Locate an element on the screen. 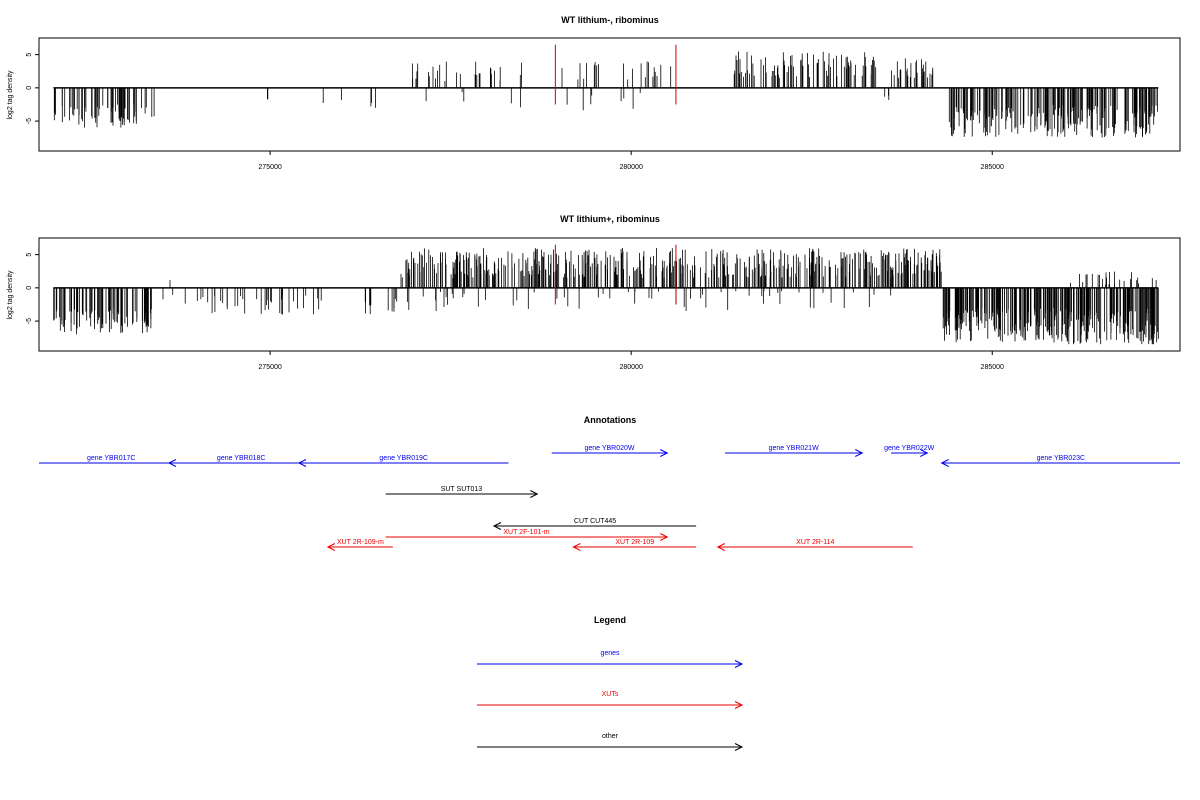 The width and height of the screenshot is (1200, 800). feature: gene YBR022W is located at coordinates (909, 451).